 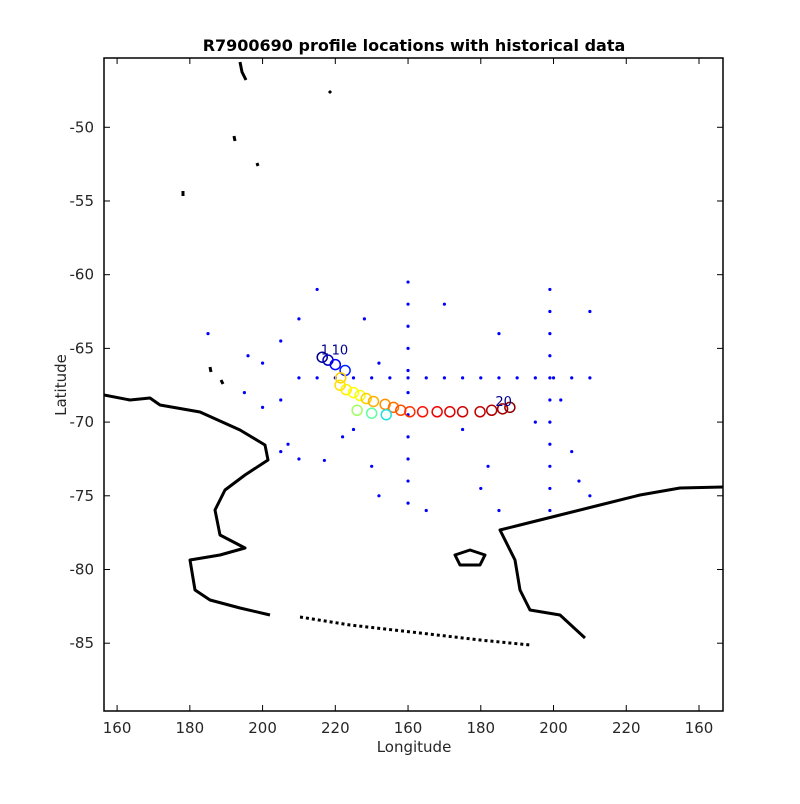 I want to click on y-tick-label: -55, so click(x=82, y=201).